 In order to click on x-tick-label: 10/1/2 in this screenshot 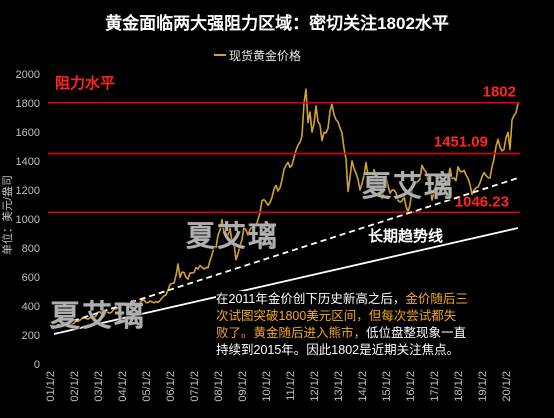, I will do `click(267, 386)`.